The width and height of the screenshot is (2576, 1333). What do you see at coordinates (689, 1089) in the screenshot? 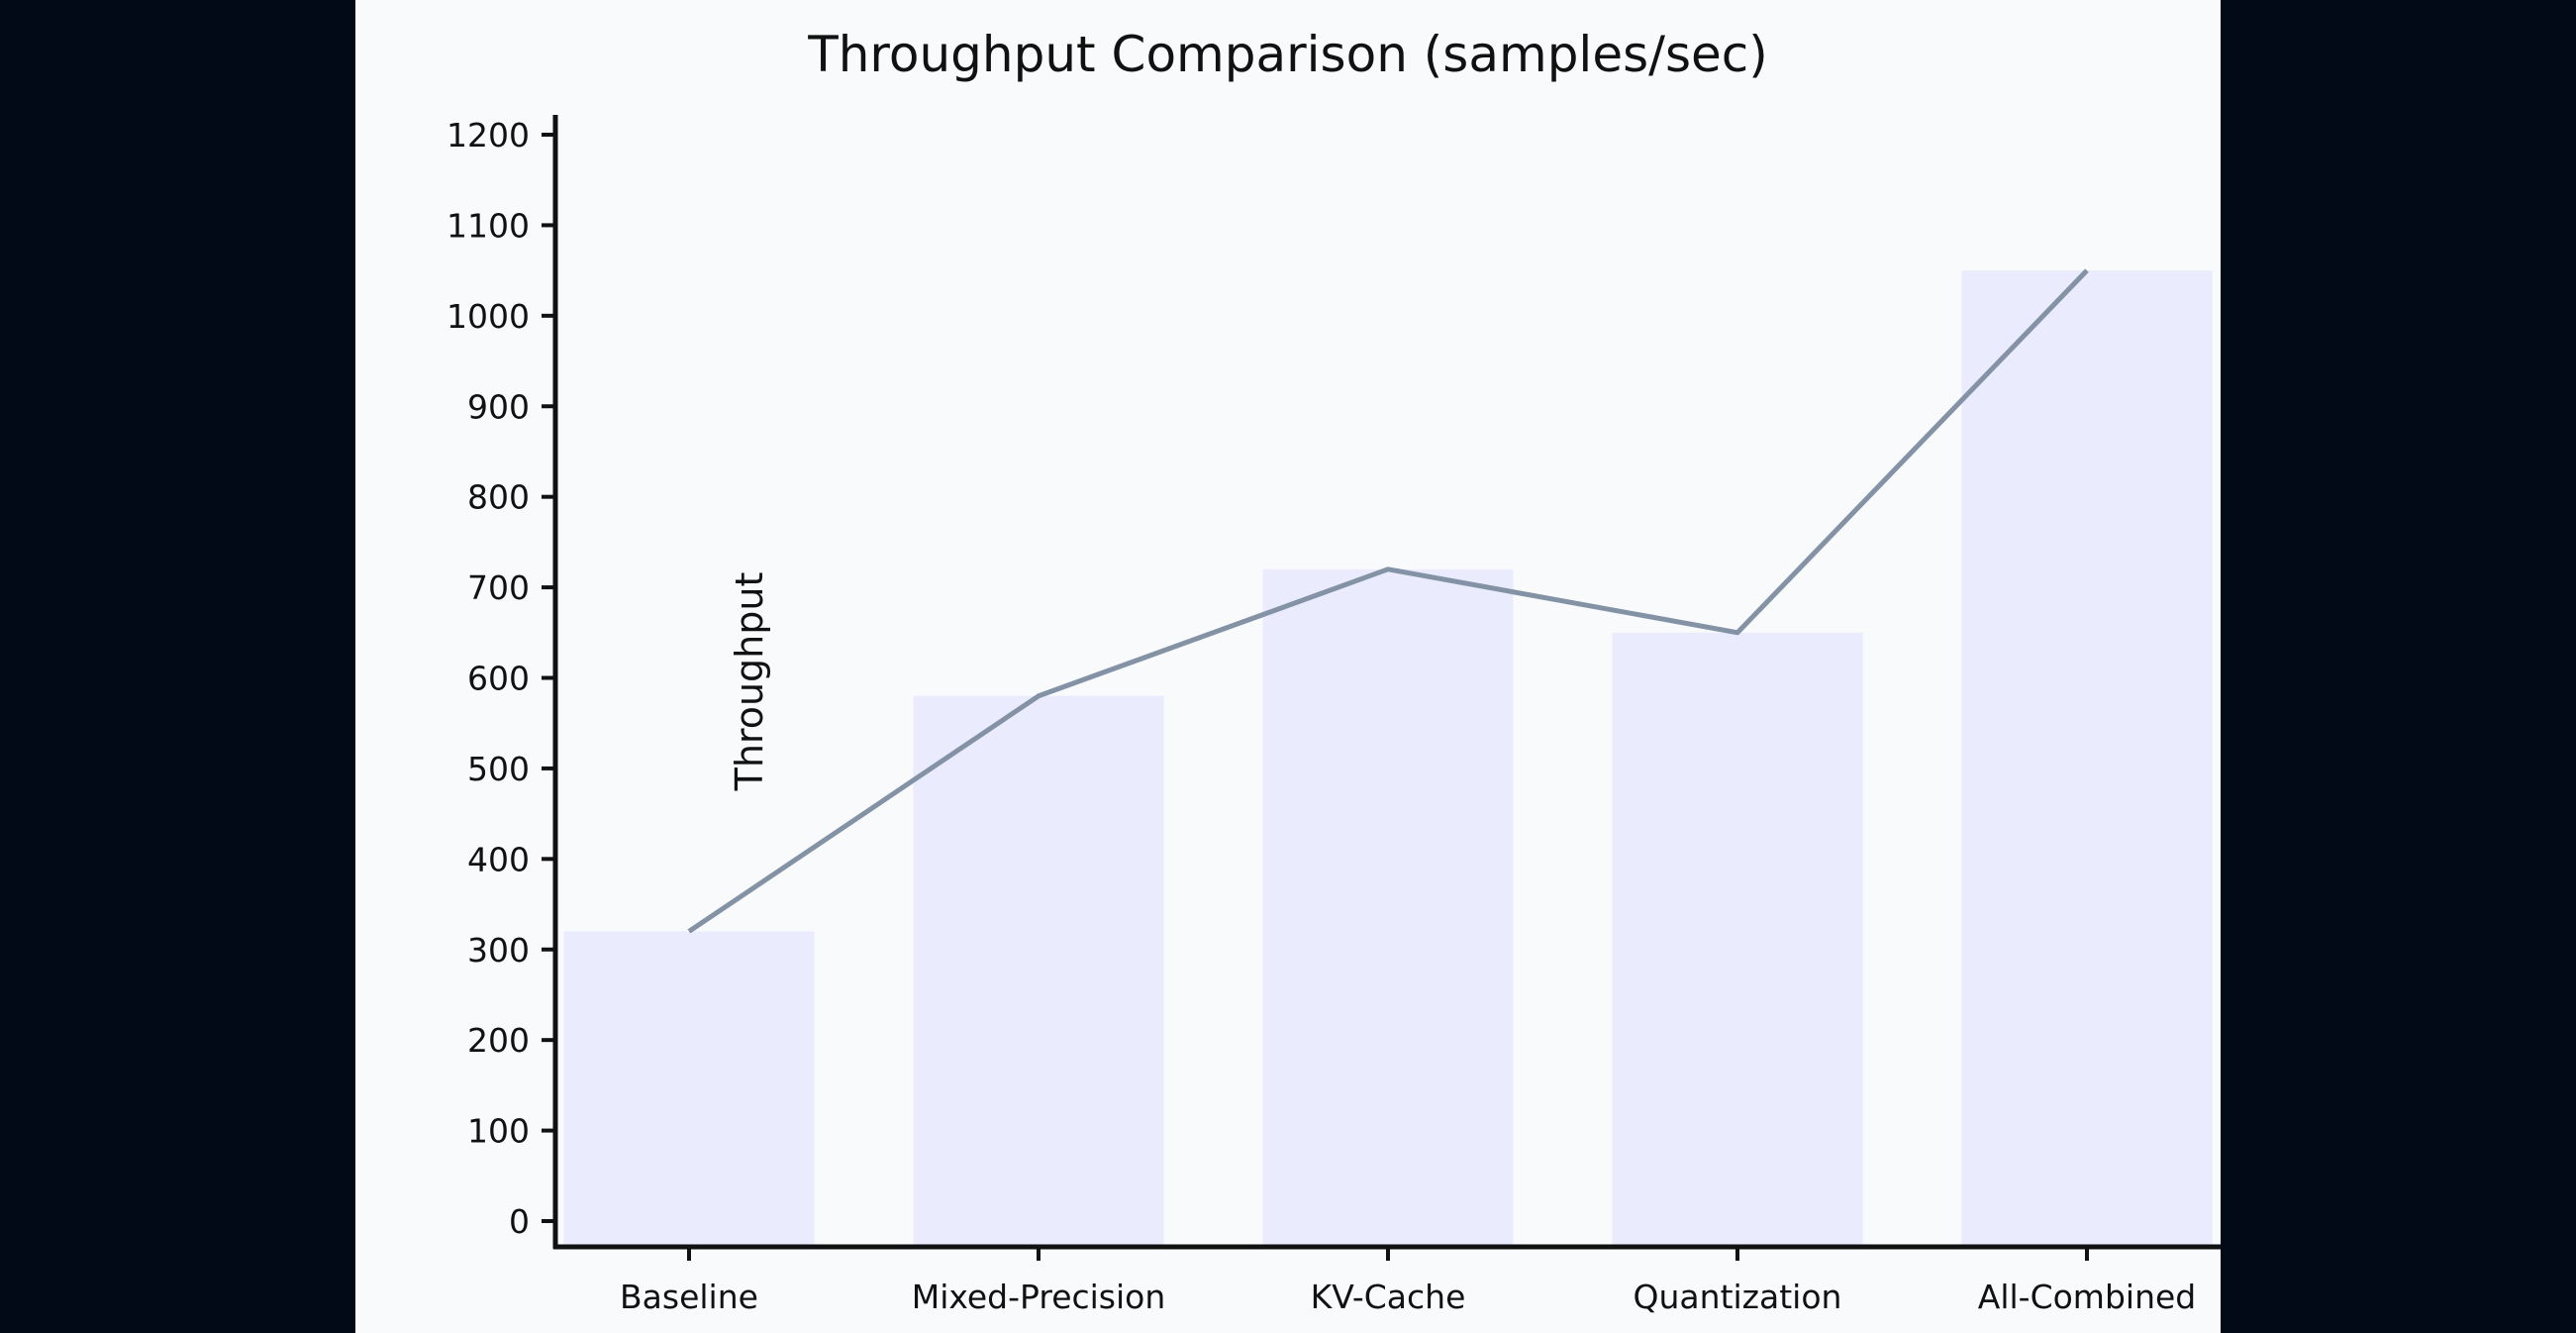
I see `bar-baseline` at bounding box center [689, 1089].